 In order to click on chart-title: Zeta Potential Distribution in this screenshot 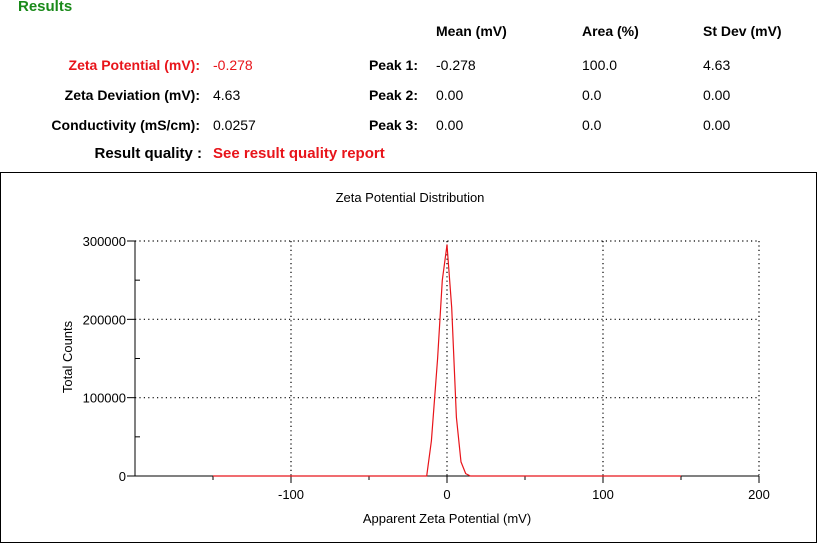, I will do `click(410, 197)`.